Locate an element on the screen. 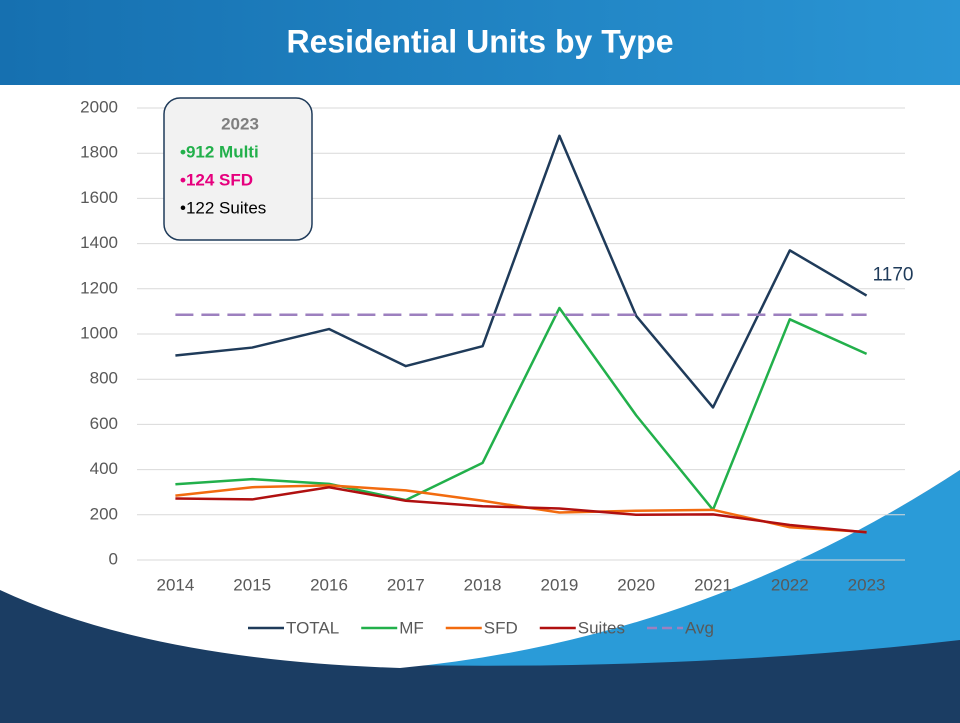 Image resolution: width=960 pixels, height=723 pixels. legend-label: SFD is located at coordinates (501, 627).